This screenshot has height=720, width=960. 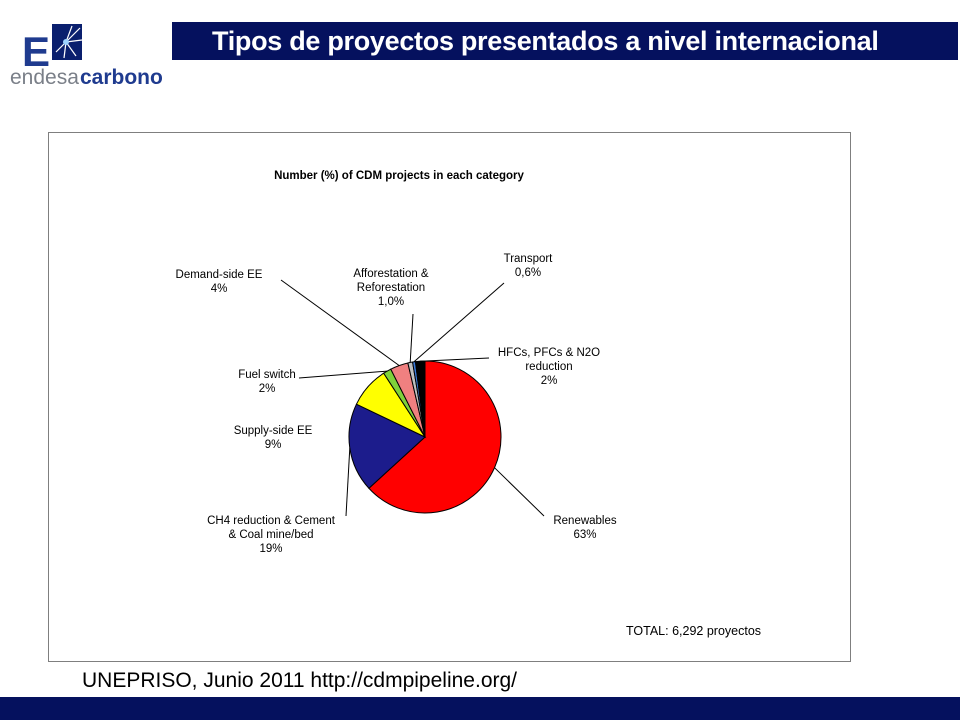 I want to click on logo-letter: E, so click(x=36, y=51).